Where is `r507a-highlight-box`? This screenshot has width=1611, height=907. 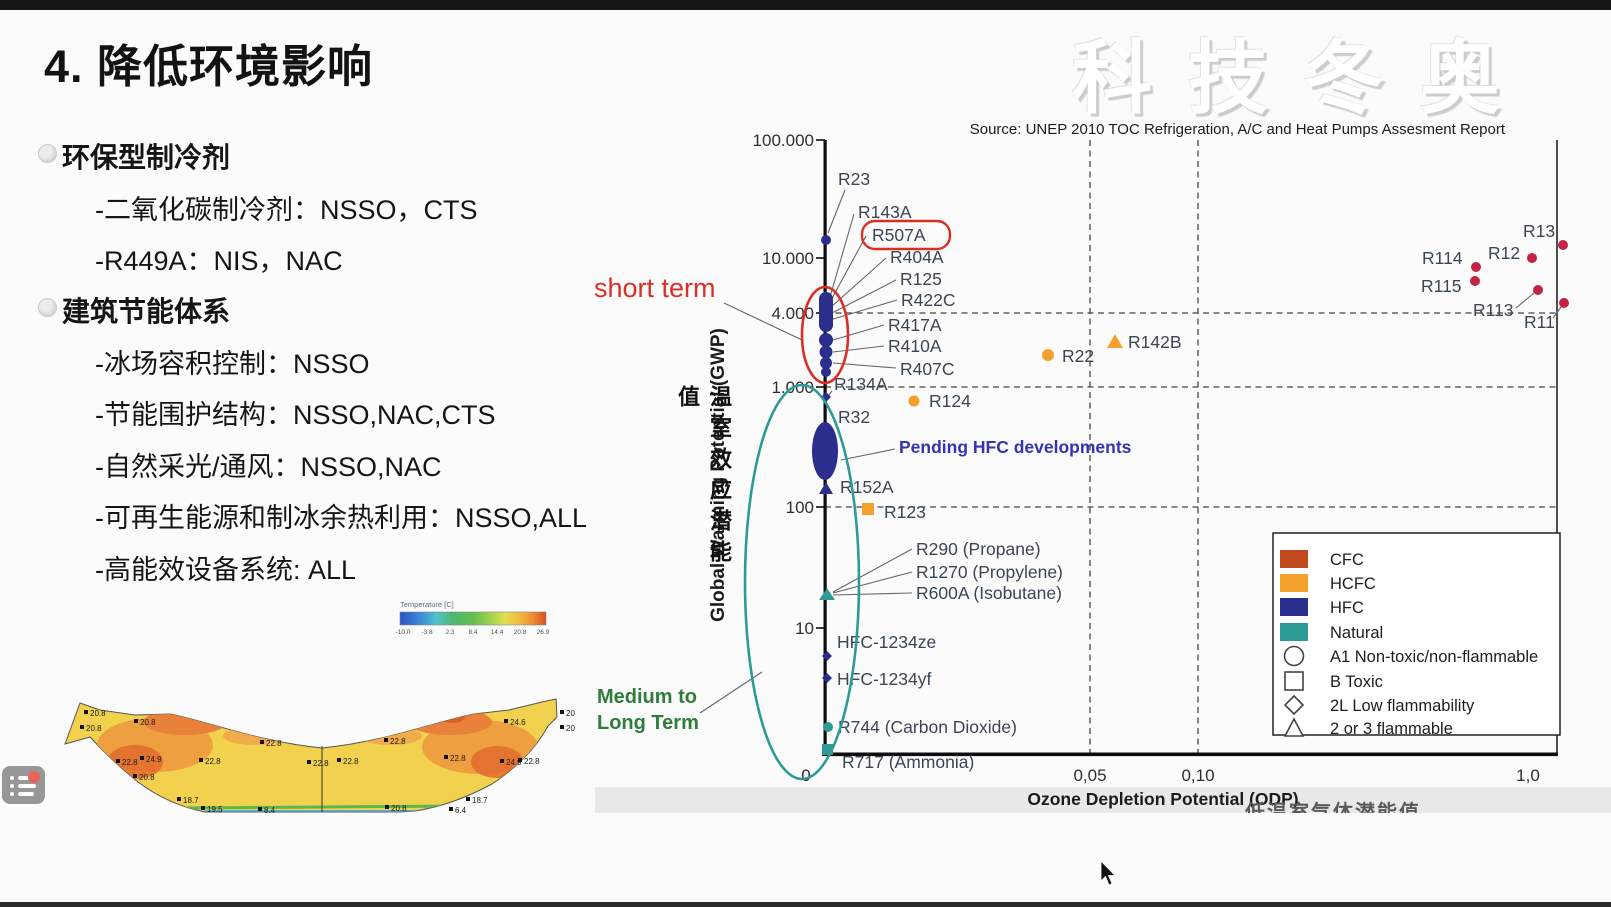
r507a-highlight-box is located at coordinates (906, 235).